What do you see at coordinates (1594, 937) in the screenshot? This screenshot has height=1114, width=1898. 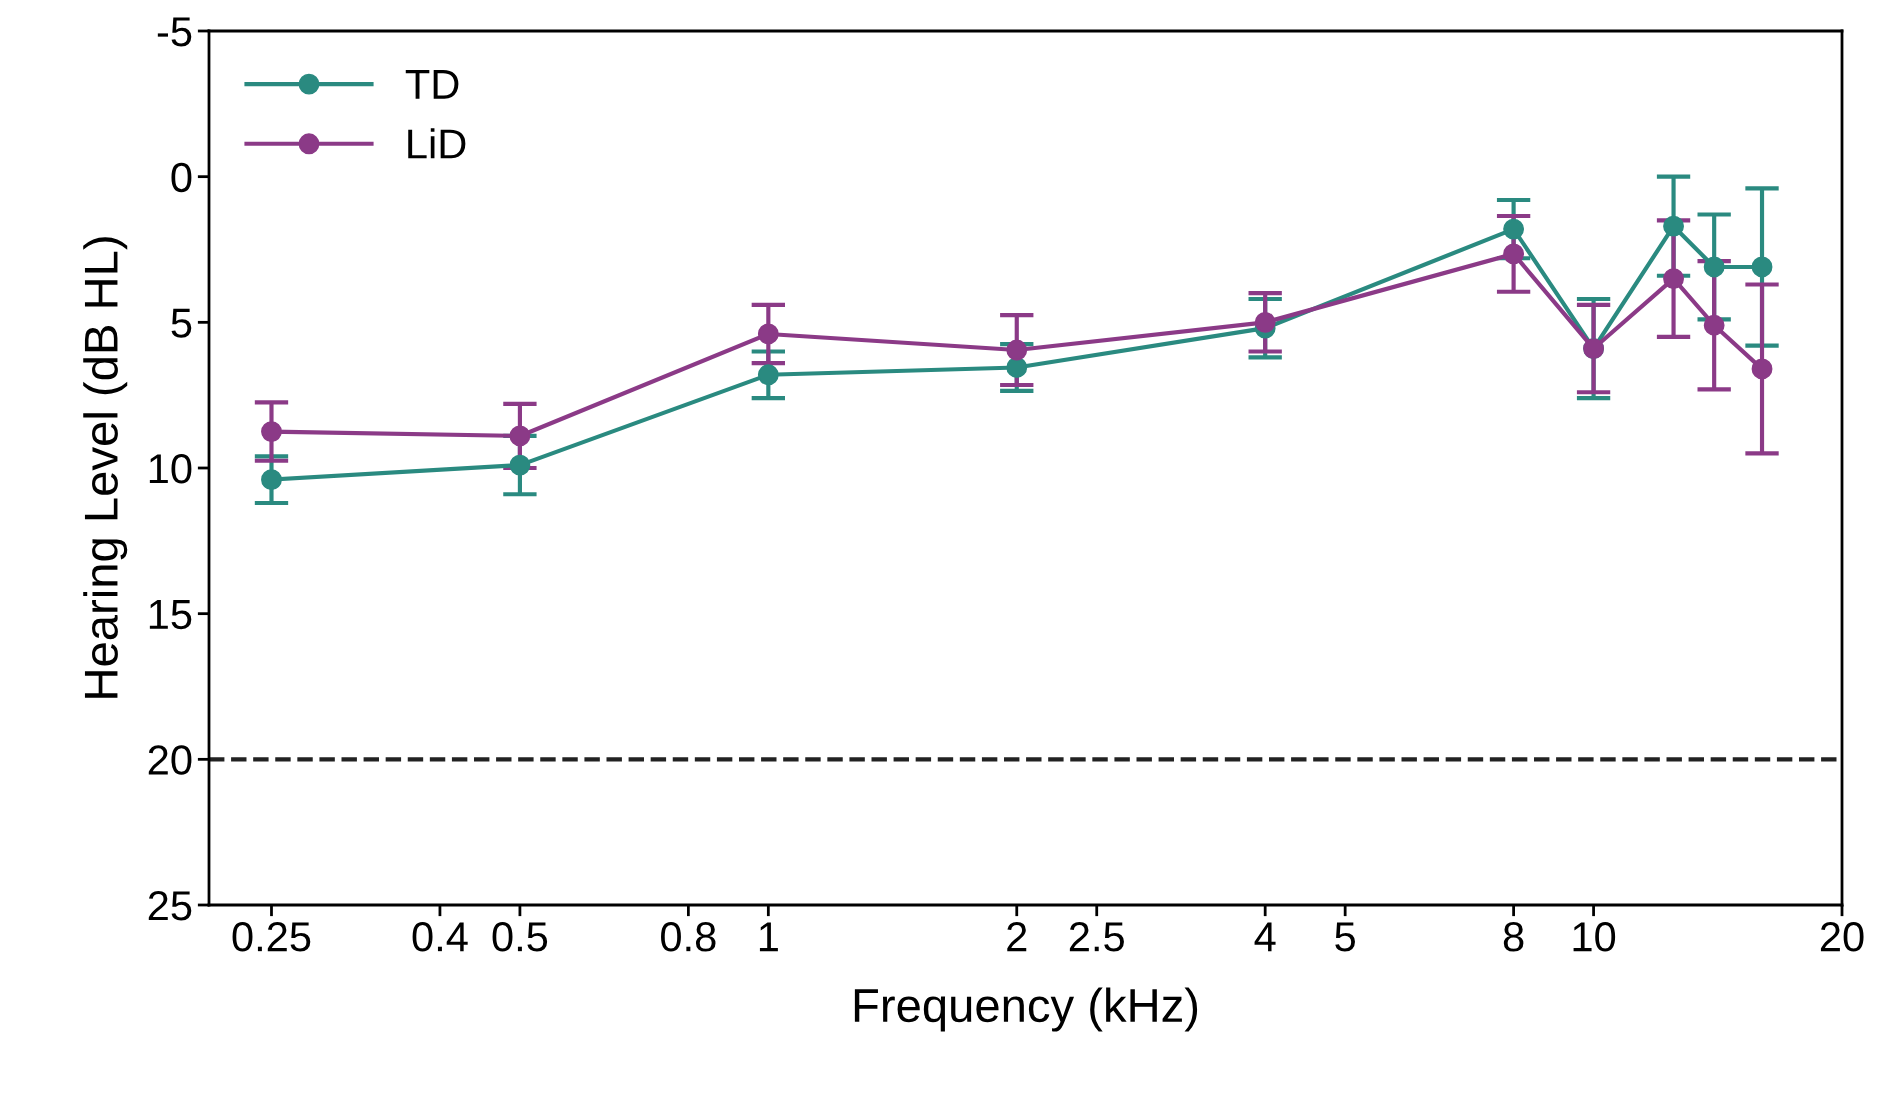 I see `x-tick-label: 10` at bounding box center [1594, 937].